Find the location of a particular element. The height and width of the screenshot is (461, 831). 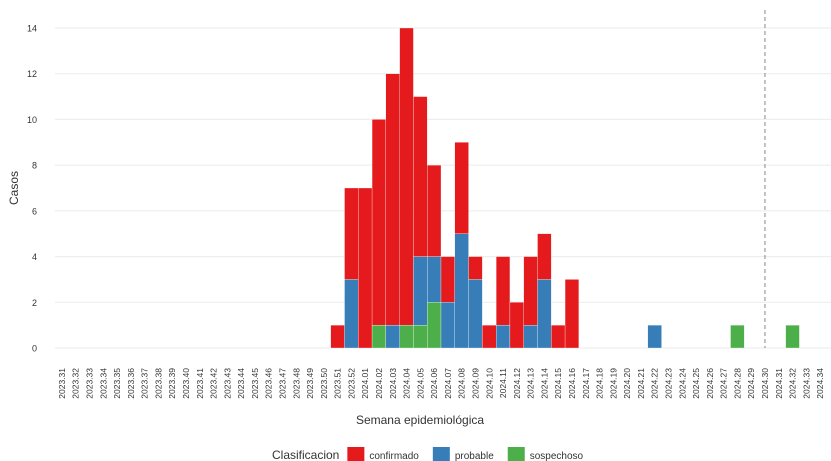

y-tick-label: 10 is located at coordinates (32, 120).